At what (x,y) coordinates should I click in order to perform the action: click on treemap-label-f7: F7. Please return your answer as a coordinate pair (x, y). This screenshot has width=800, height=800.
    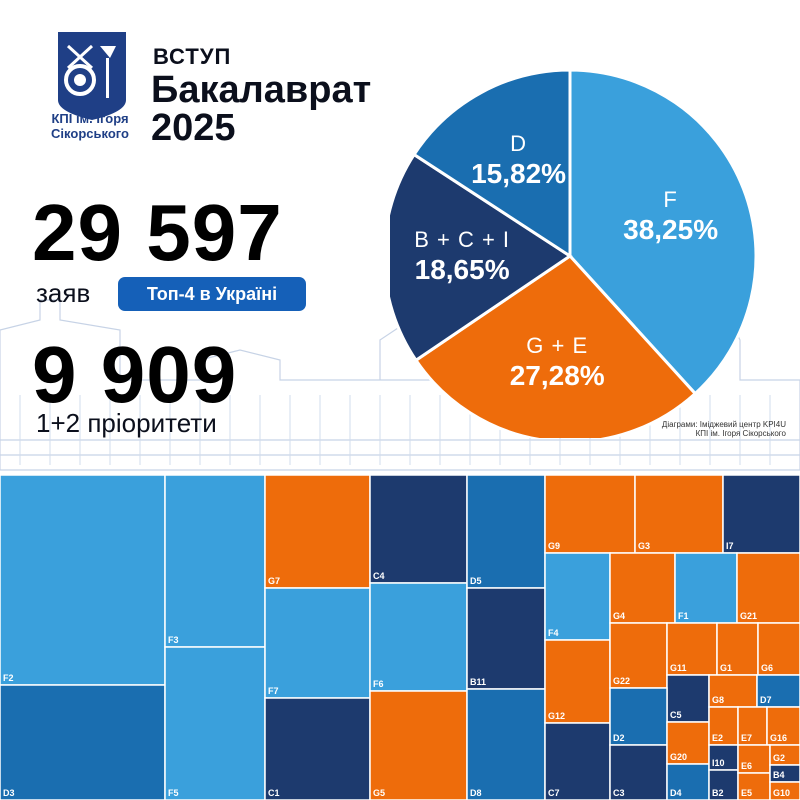
    Looking at the image, I should click on (273, 691).